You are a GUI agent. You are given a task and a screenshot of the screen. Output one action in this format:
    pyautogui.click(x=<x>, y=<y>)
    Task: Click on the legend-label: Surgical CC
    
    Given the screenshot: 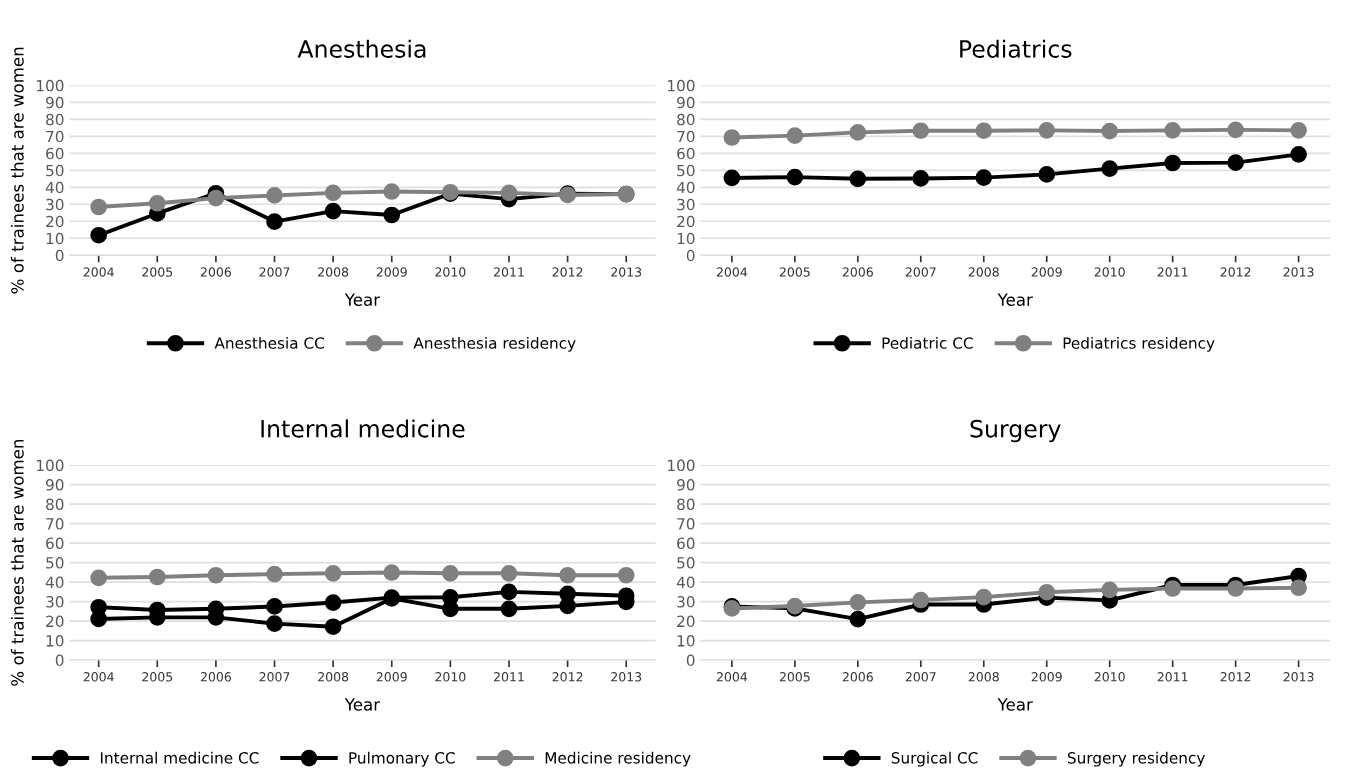 What is the action you would take?
    pyautogui.click(x=934, y=759)
    